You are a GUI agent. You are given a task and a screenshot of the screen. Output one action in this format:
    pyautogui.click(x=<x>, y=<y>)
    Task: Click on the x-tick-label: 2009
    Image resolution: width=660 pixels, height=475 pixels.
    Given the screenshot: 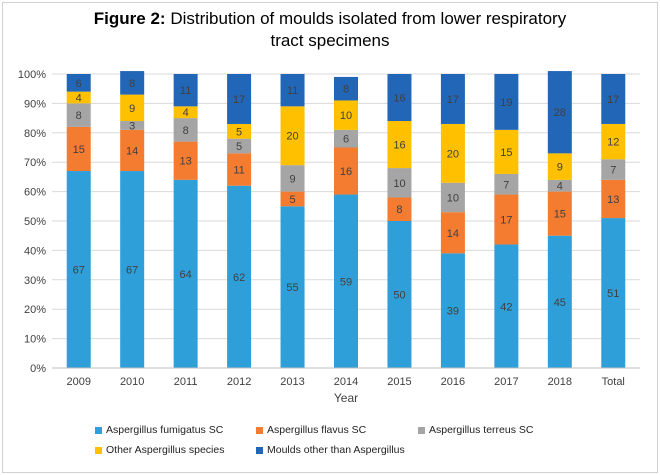 What is the action you would take?
    pyautogui.click(x=78, y=382)
    